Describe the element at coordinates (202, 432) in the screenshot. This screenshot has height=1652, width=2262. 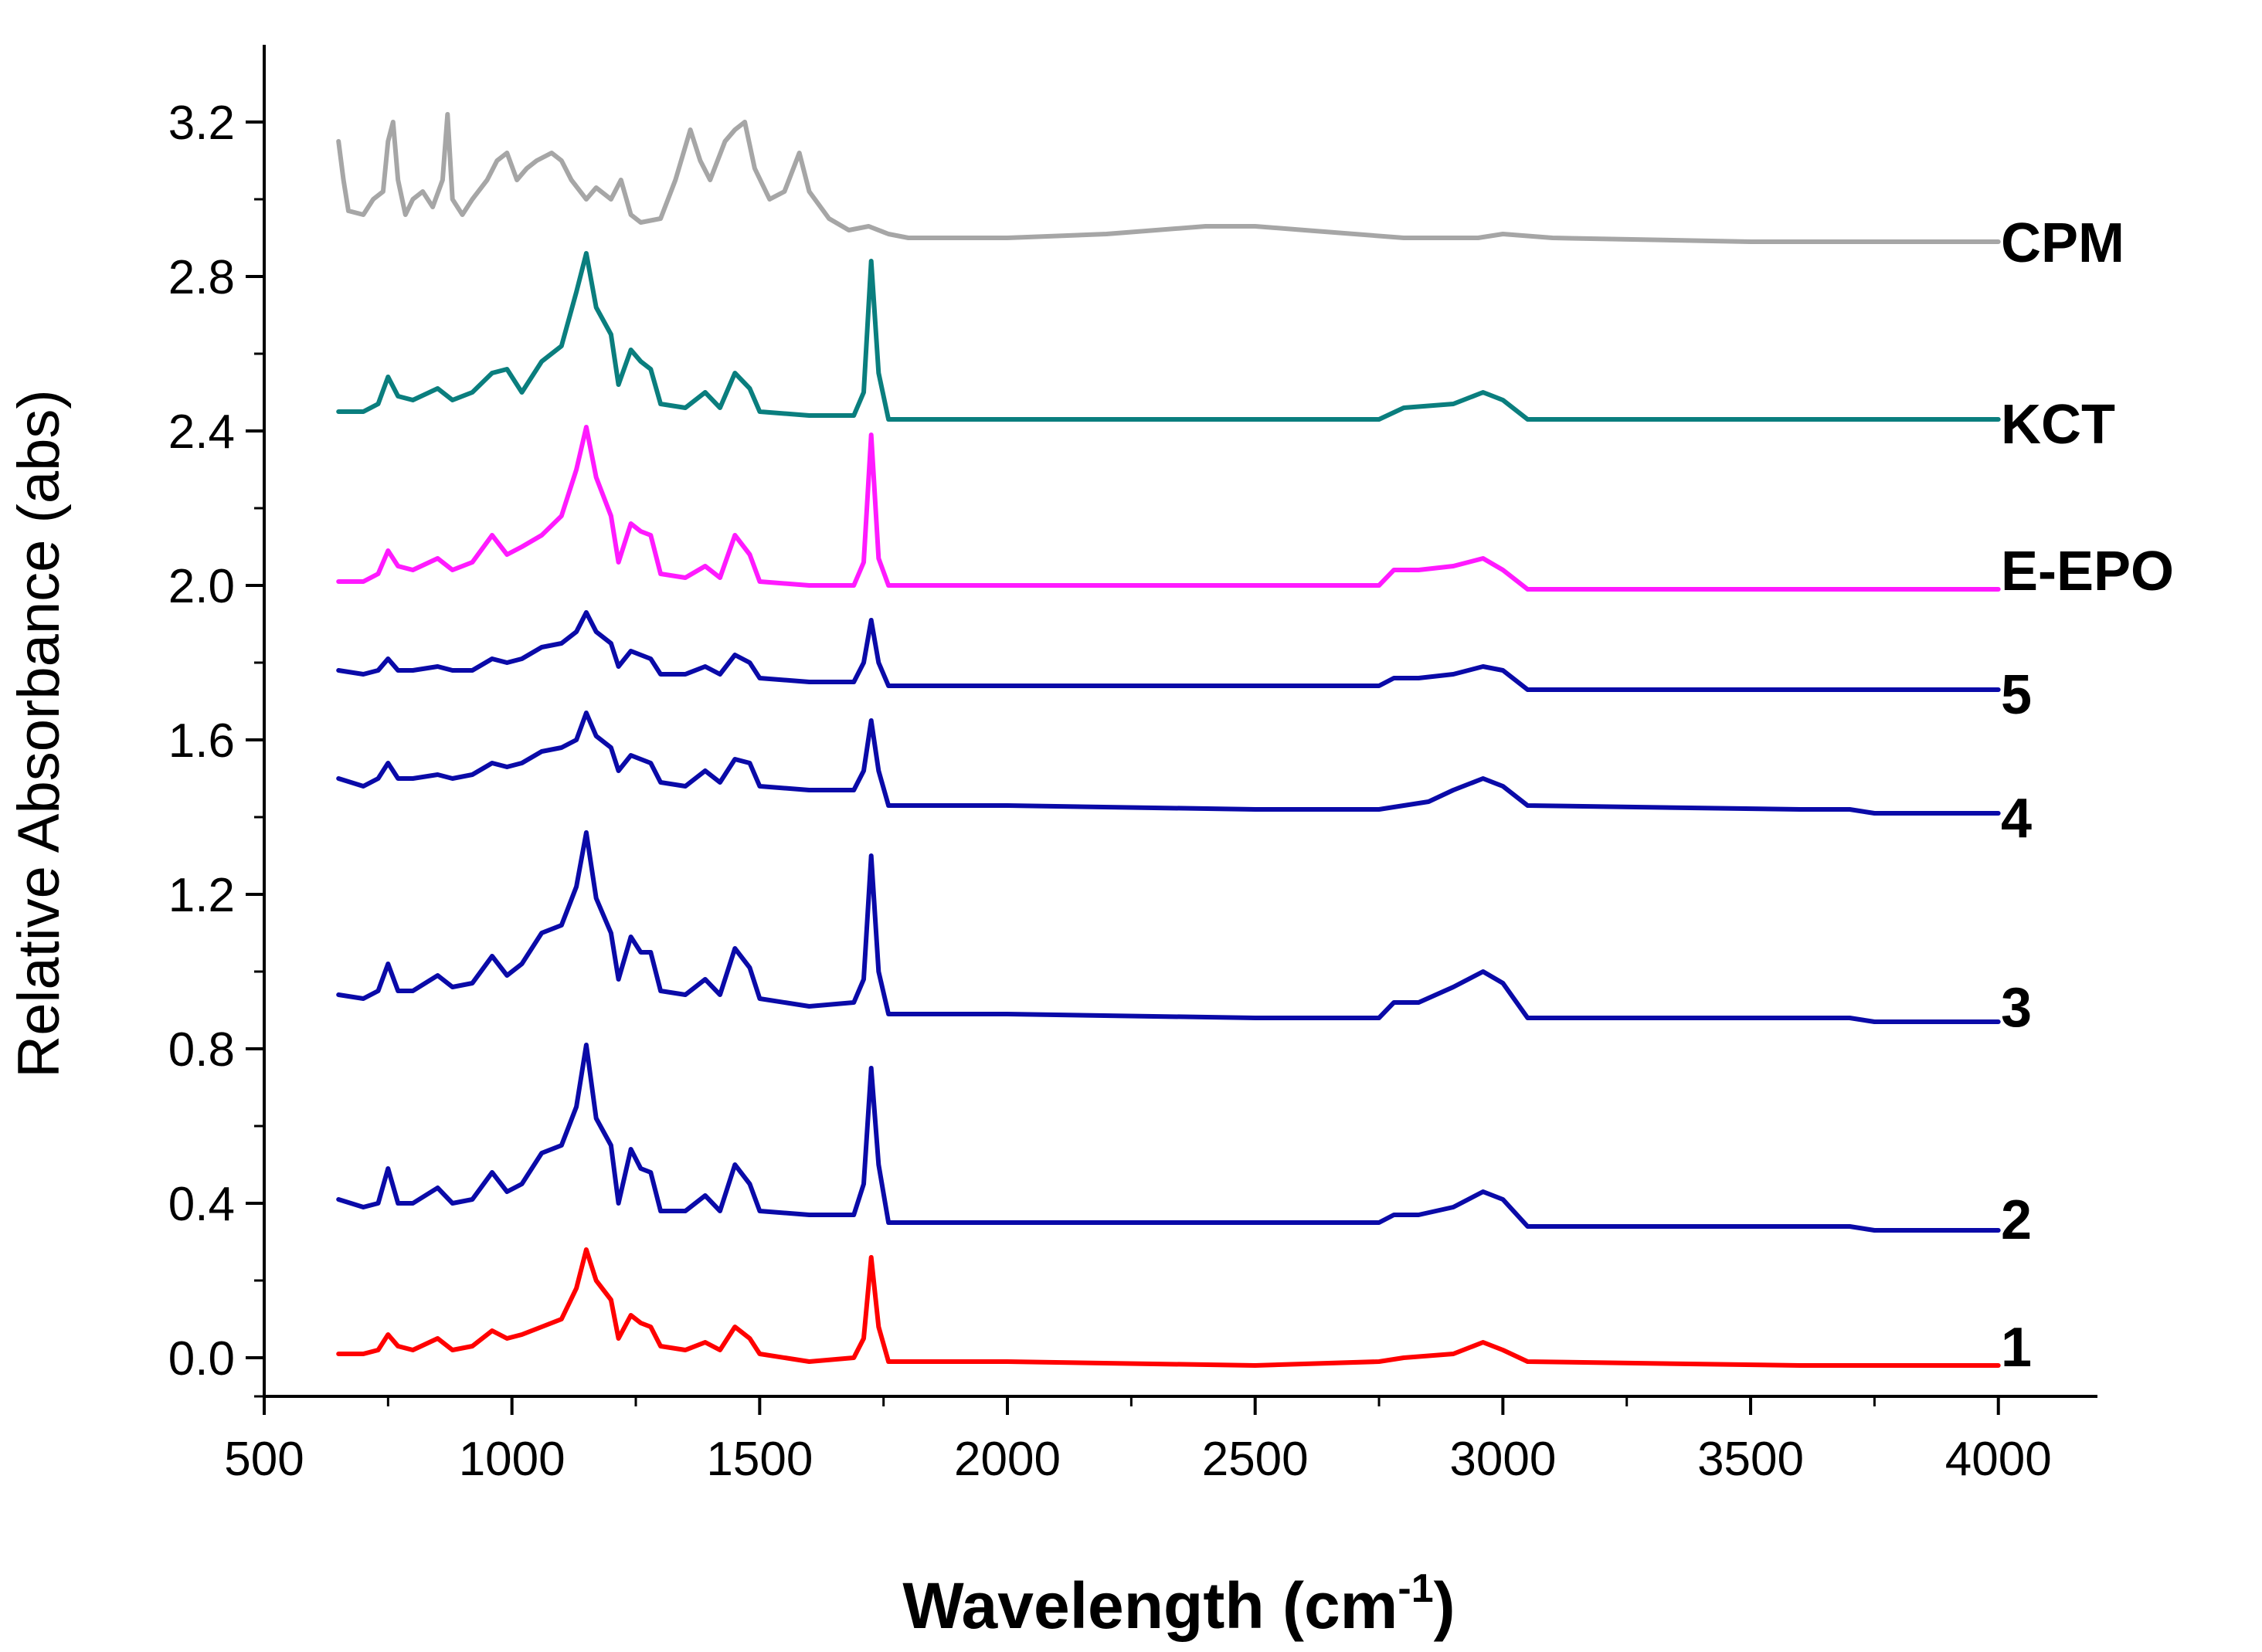
I see `y-tick-label: 2.4` at that location.